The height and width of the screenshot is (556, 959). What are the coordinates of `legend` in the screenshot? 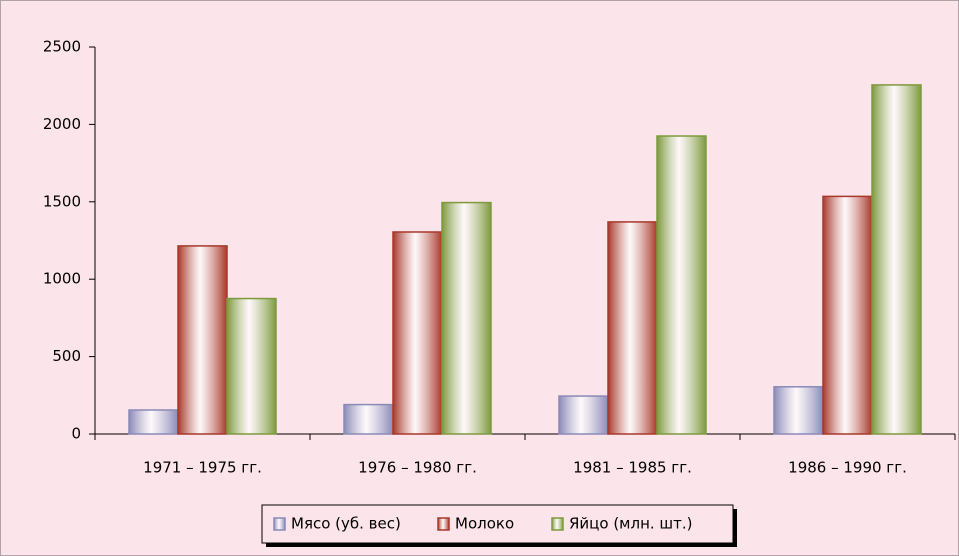 It's located at (497, 524).